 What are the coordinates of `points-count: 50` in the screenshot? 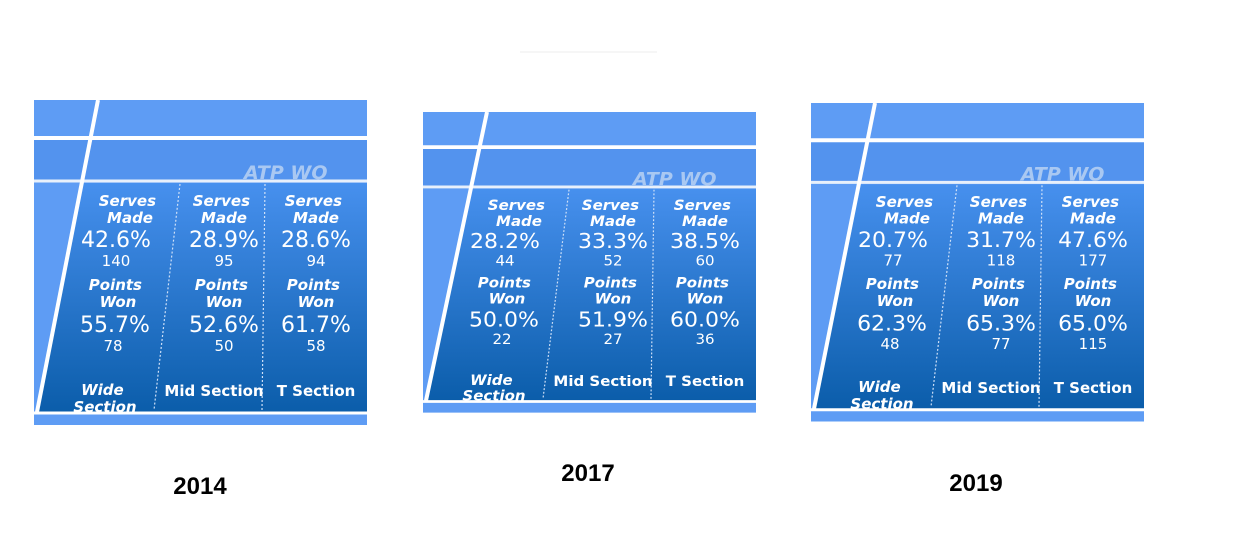 It's located at (223, 346).